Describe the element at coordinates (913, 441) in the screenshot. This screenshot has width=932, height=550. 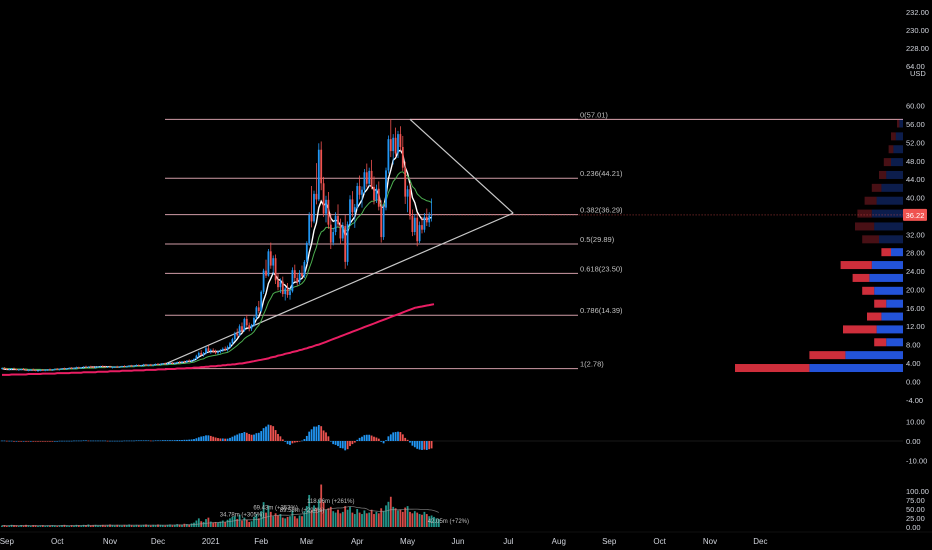
I see `oscillator-axis-tick: 0.00` at that location.